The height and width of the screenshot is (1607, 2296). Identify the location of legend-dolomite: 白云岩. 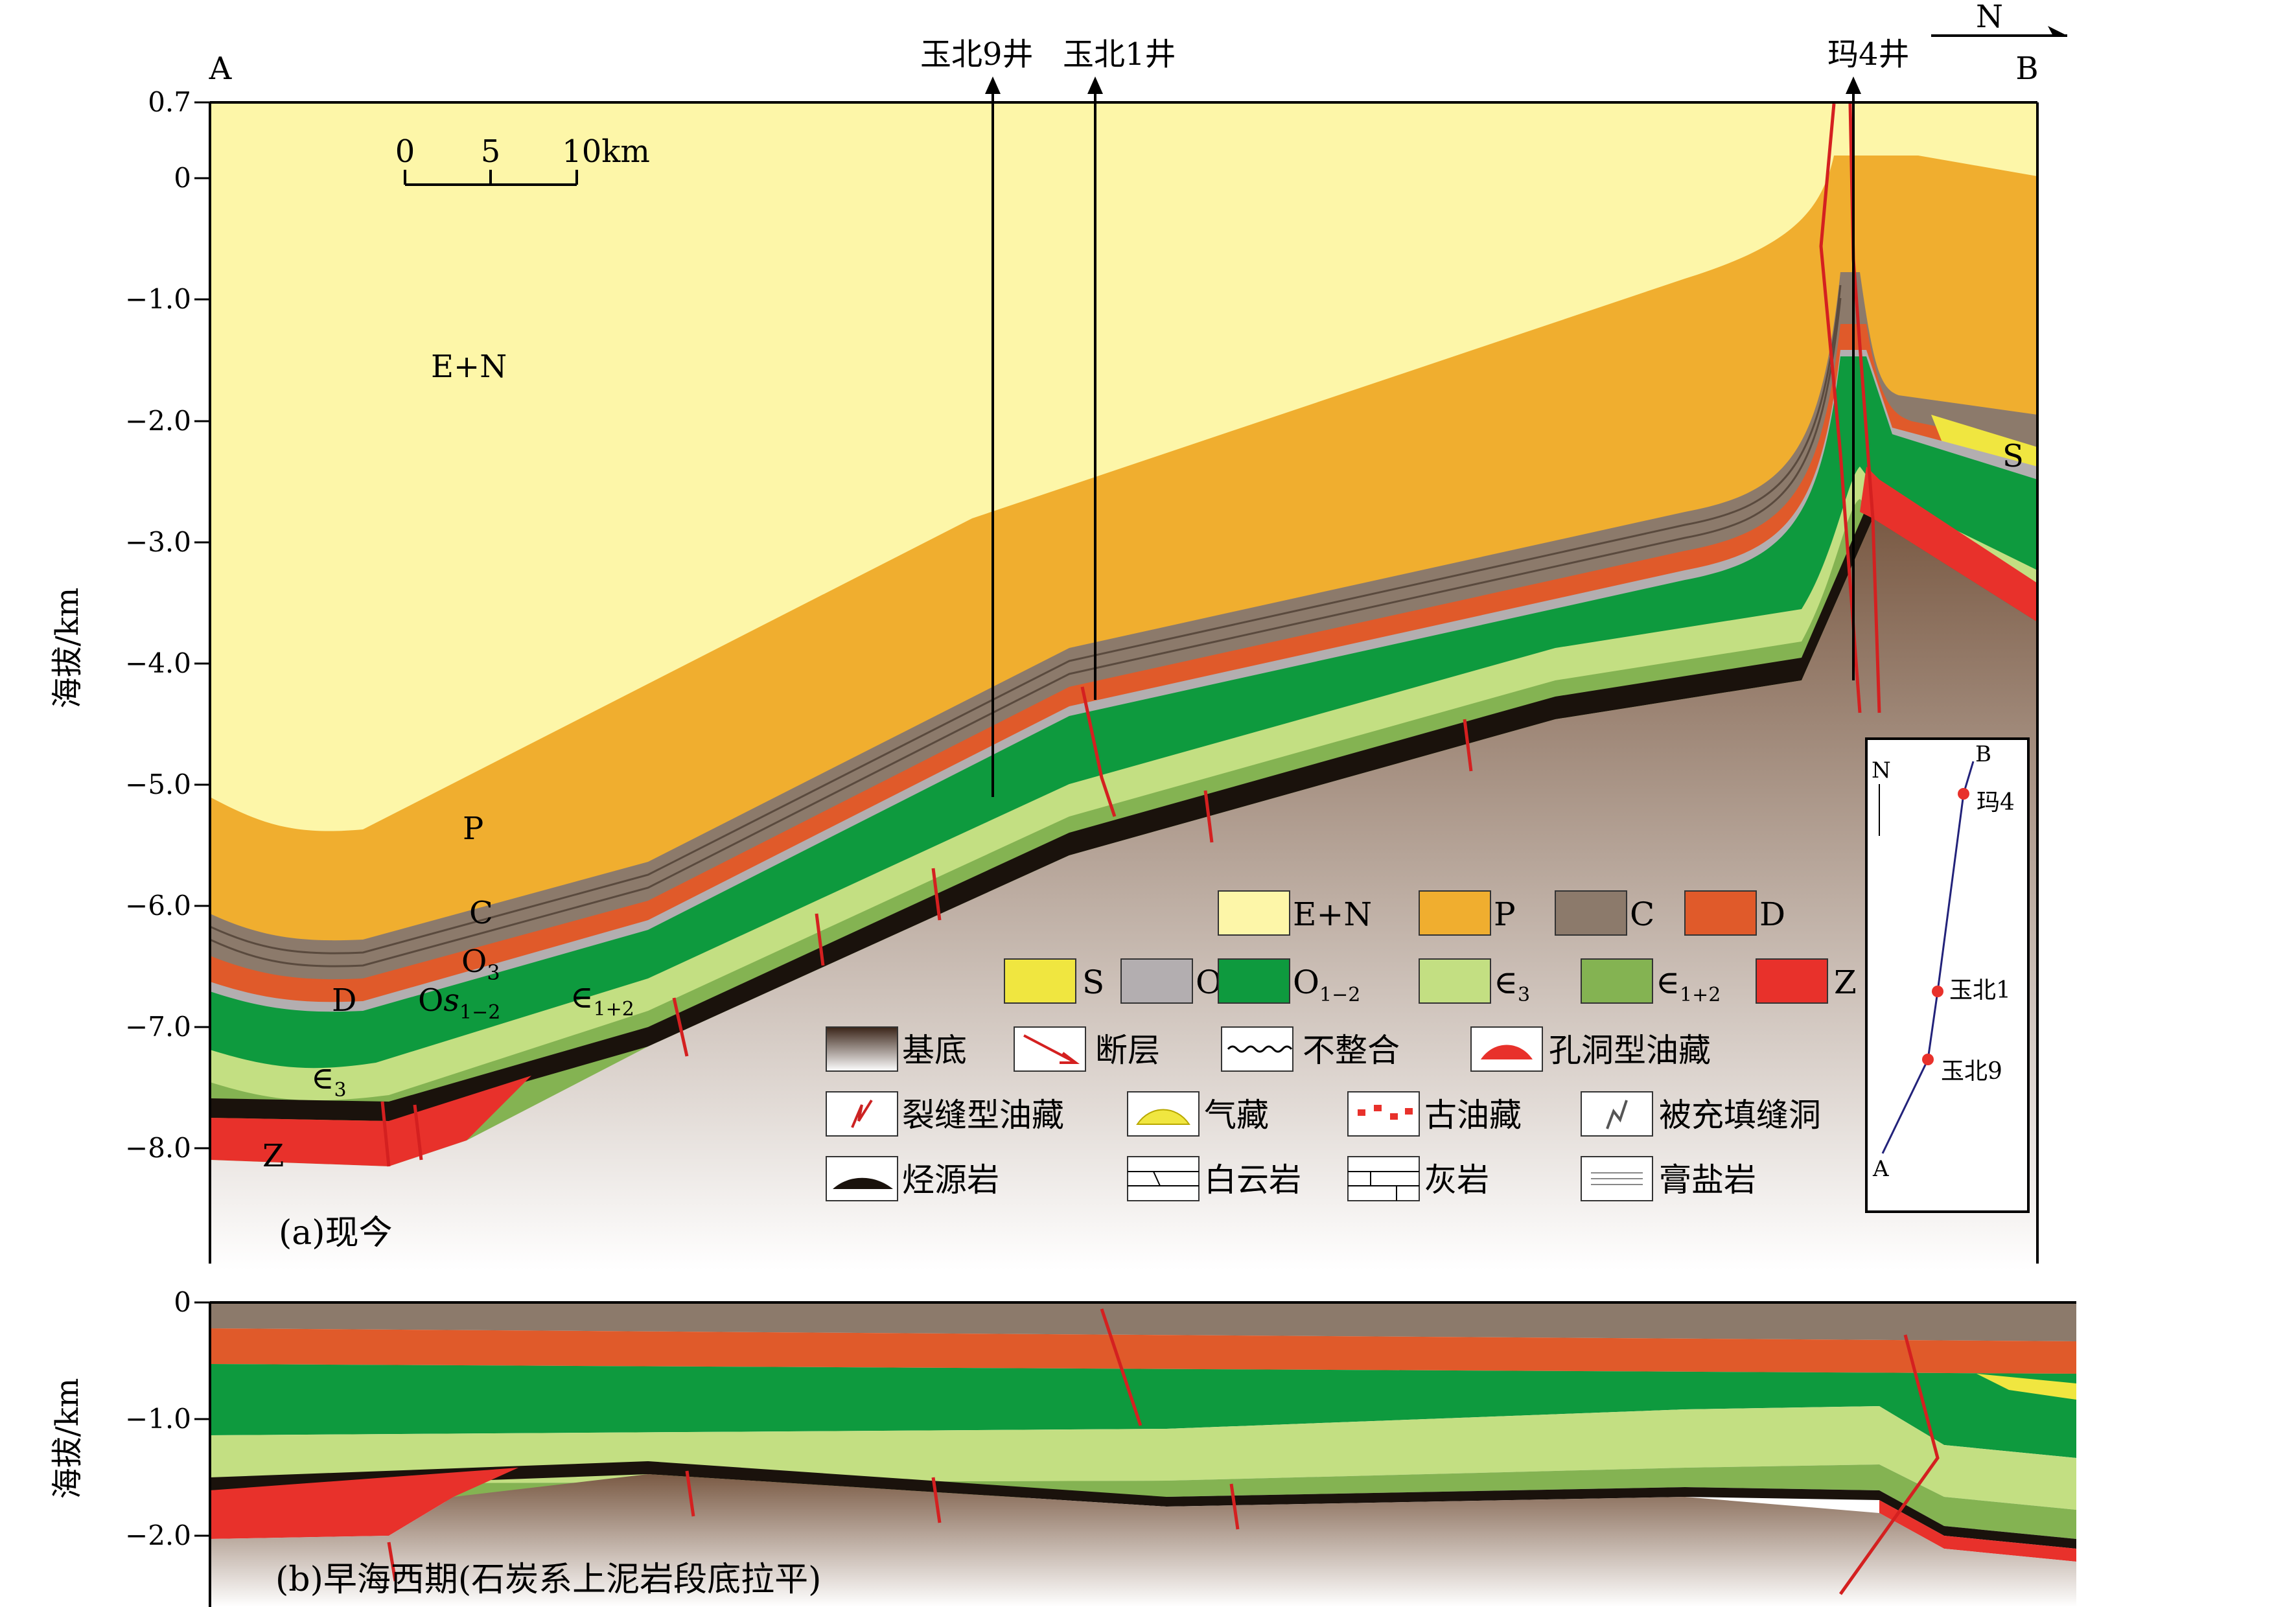
(1214, 1178).